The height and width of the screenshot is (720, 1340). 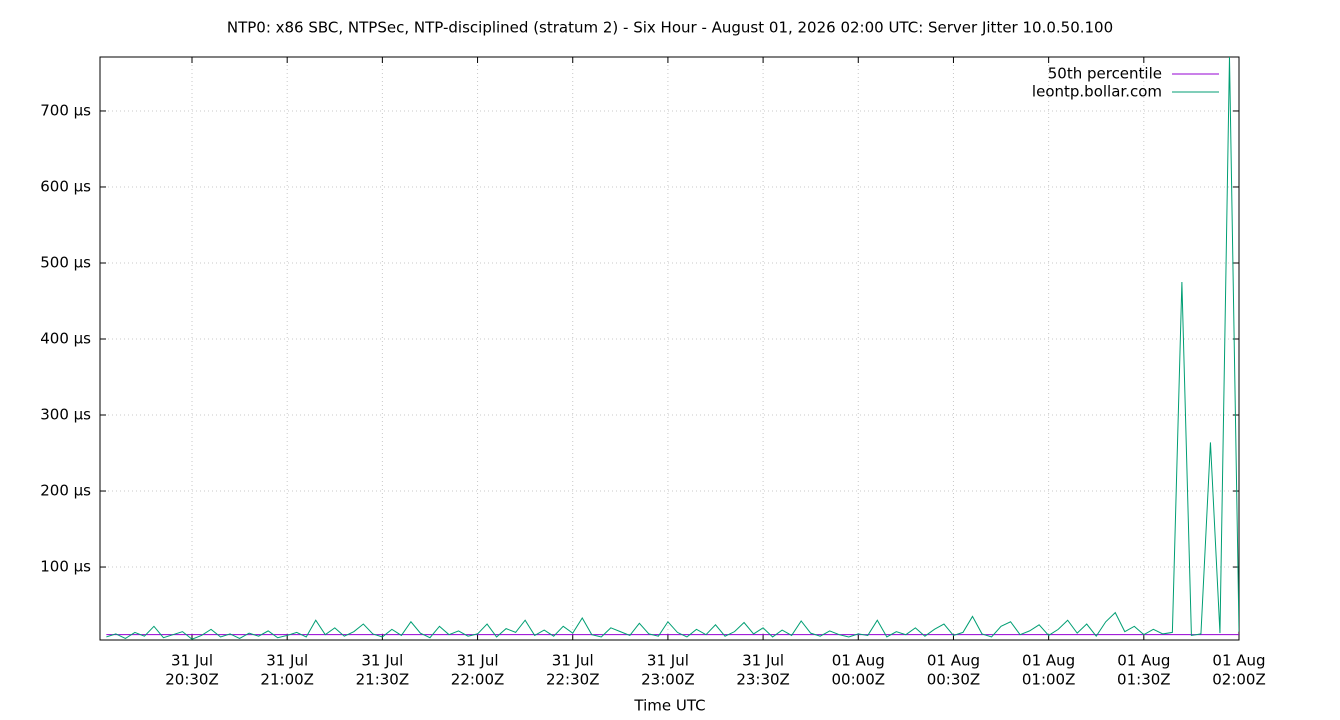 What do you see at coordinates (478, 680) in the screenshot?
I see `x-tick-label: 22:00Z` at bounding box center [478, 680].